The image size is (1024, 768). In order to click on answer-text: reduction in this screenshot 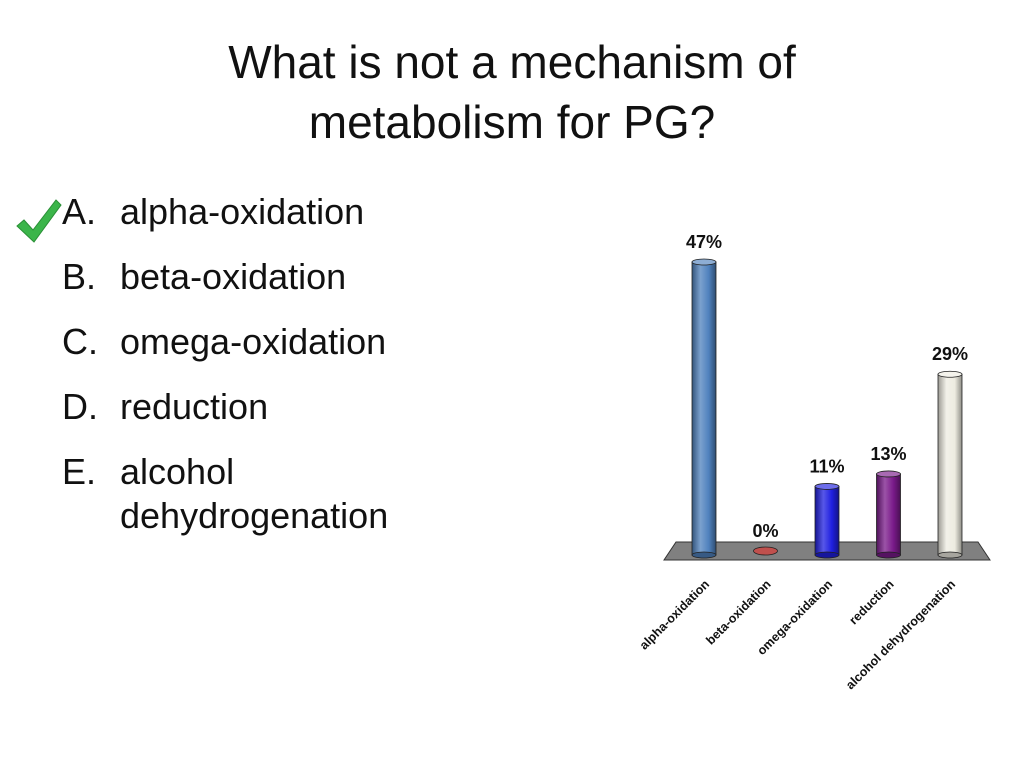, I will do `click(194, 406)`.